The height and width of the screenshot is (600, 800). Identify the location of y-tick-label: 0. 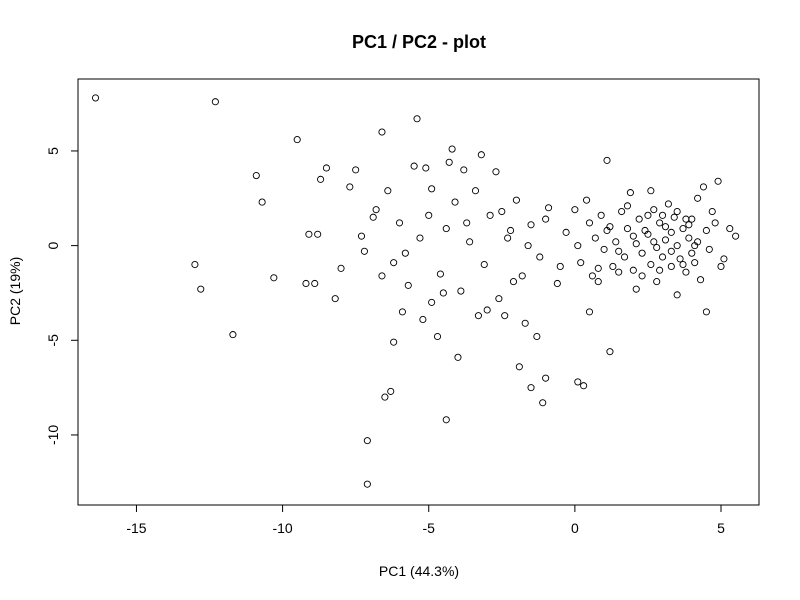
(53, 246).